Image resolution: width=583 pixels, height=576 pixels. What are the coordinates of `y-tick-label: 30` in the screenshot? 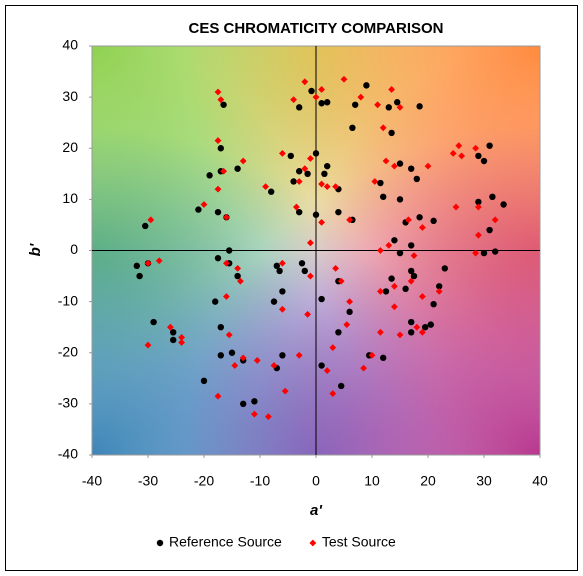 It's located at (70, 96).